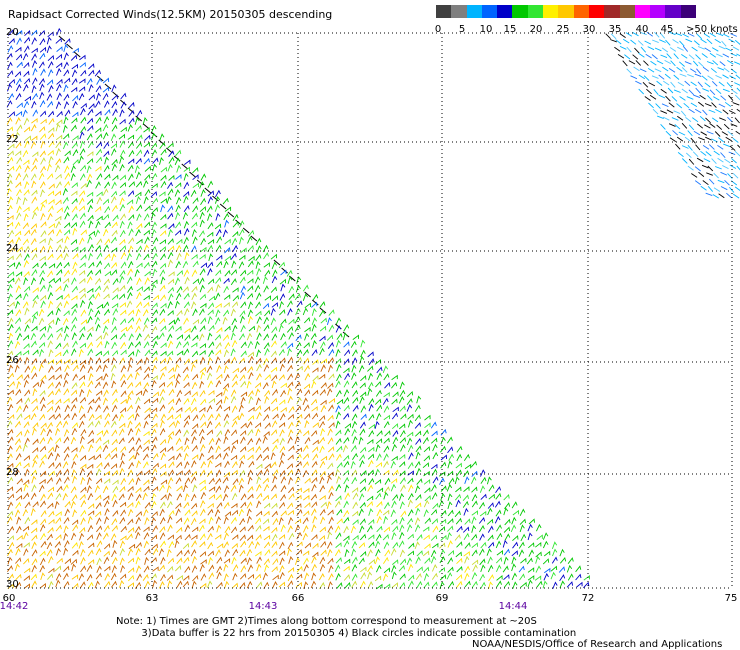 The image size is (740, 650). Describe the element at coordinates (536, 29) in the screenshot. I see `colorbar-label: 20` at that location.